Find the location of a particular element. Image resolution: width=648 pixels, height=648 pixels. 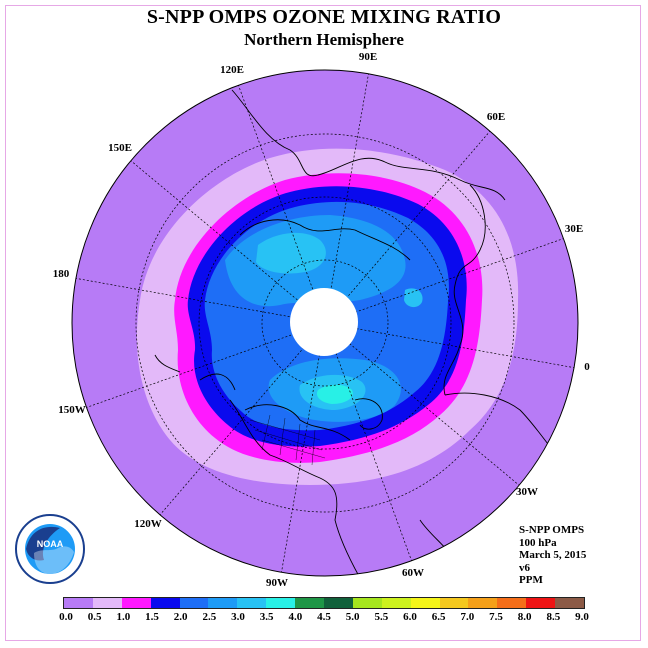

colorbar-tick-label: 8.5 is located at coordinates (553, 617).